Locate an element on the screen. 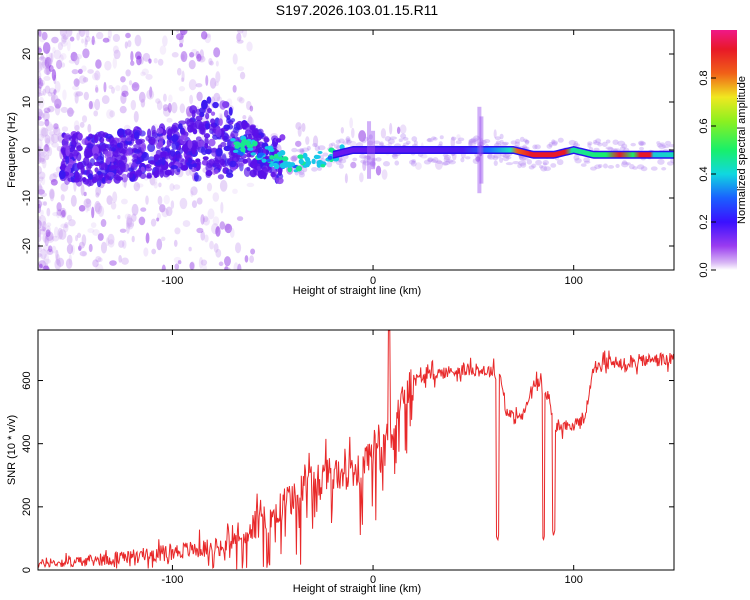 This screenshot has height=600, width=750. spectrogram-y-tick-label-0: -20 is located at coordinates (27, 246).